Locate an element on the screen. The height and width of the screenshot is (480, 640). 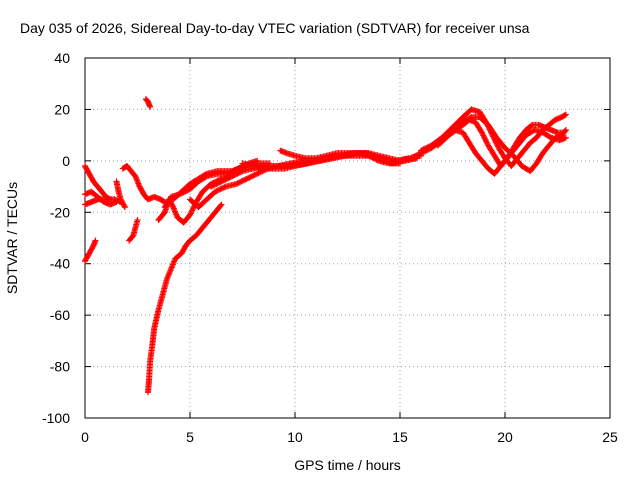
y-tick-label: -60 is located at coordinates (60, 315).